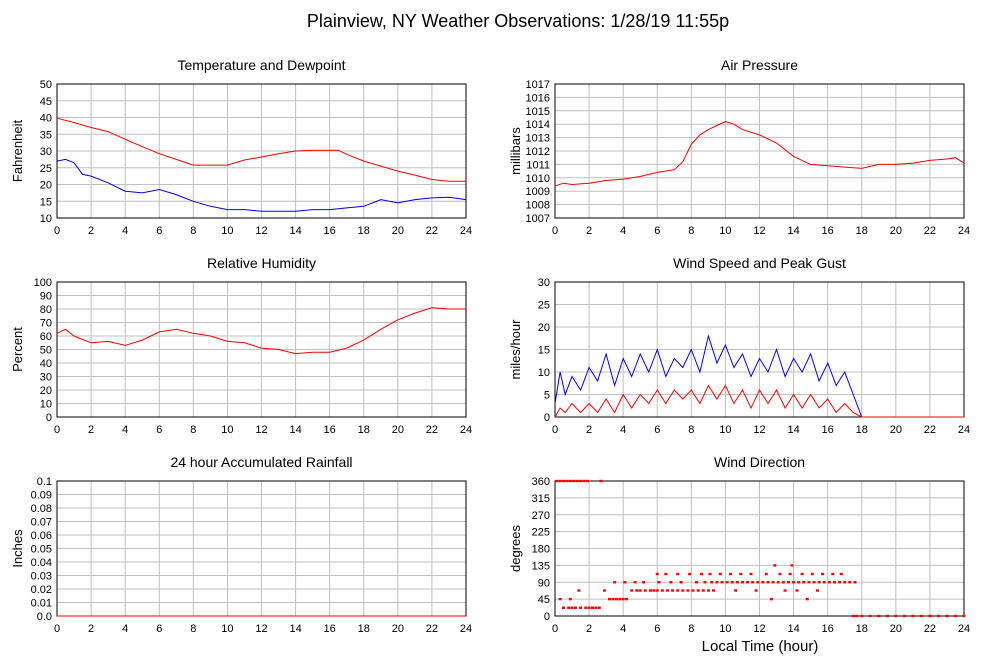  Describe the element at coordinates (544, 351) in the screenshot. I see `wind-y-tick-label: 15` at that location.